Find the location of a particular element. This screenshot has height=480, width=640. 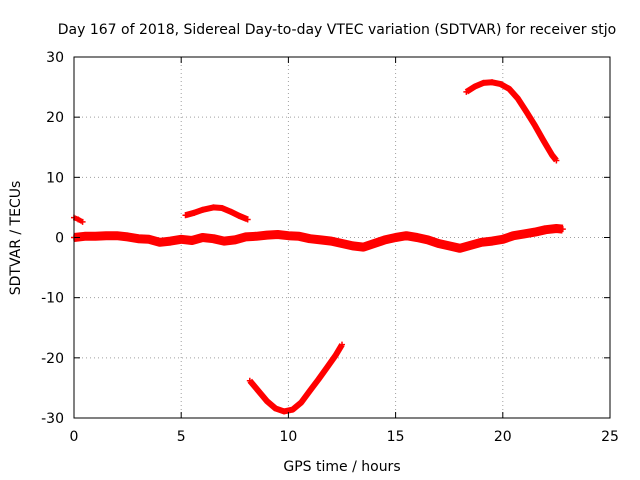

series-evening-peak is located at coordinates (511, 121).